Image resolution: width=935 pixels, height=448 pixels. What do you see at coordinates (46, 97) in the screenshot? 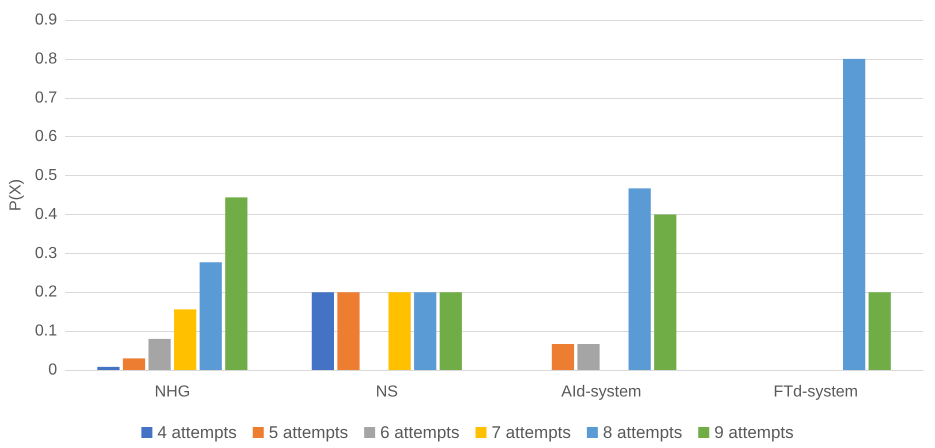
I see `y-tick-label: 0.7` at bounding box center [46, 97].